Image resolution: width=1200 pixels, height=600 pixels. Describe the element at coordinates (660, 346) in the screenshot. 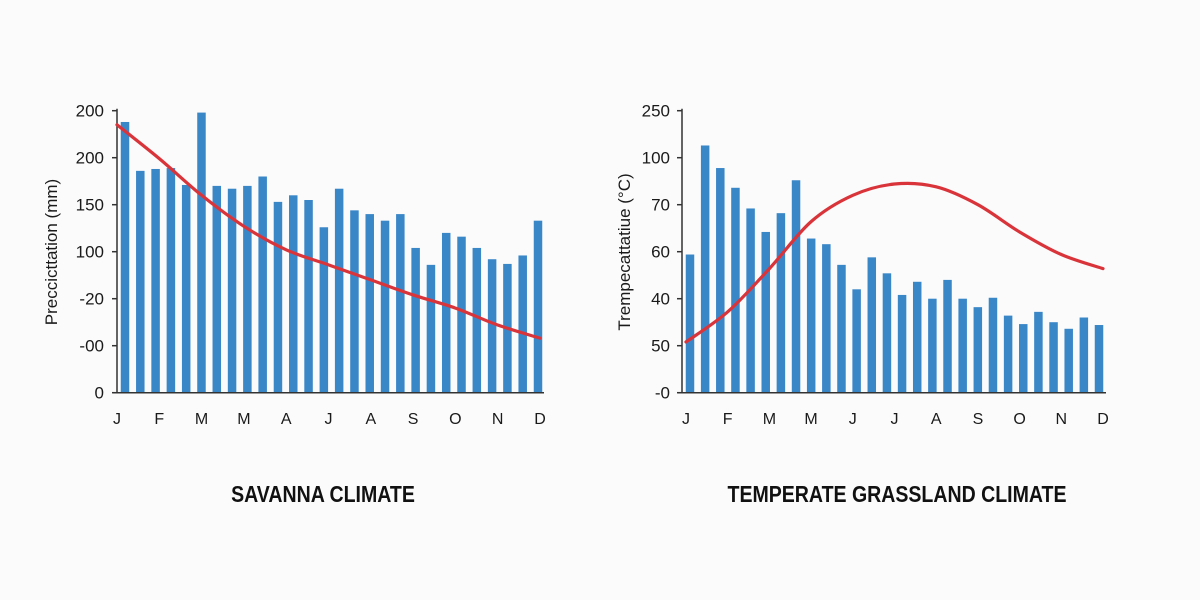

I see `y-tick-label: 50` at that location.